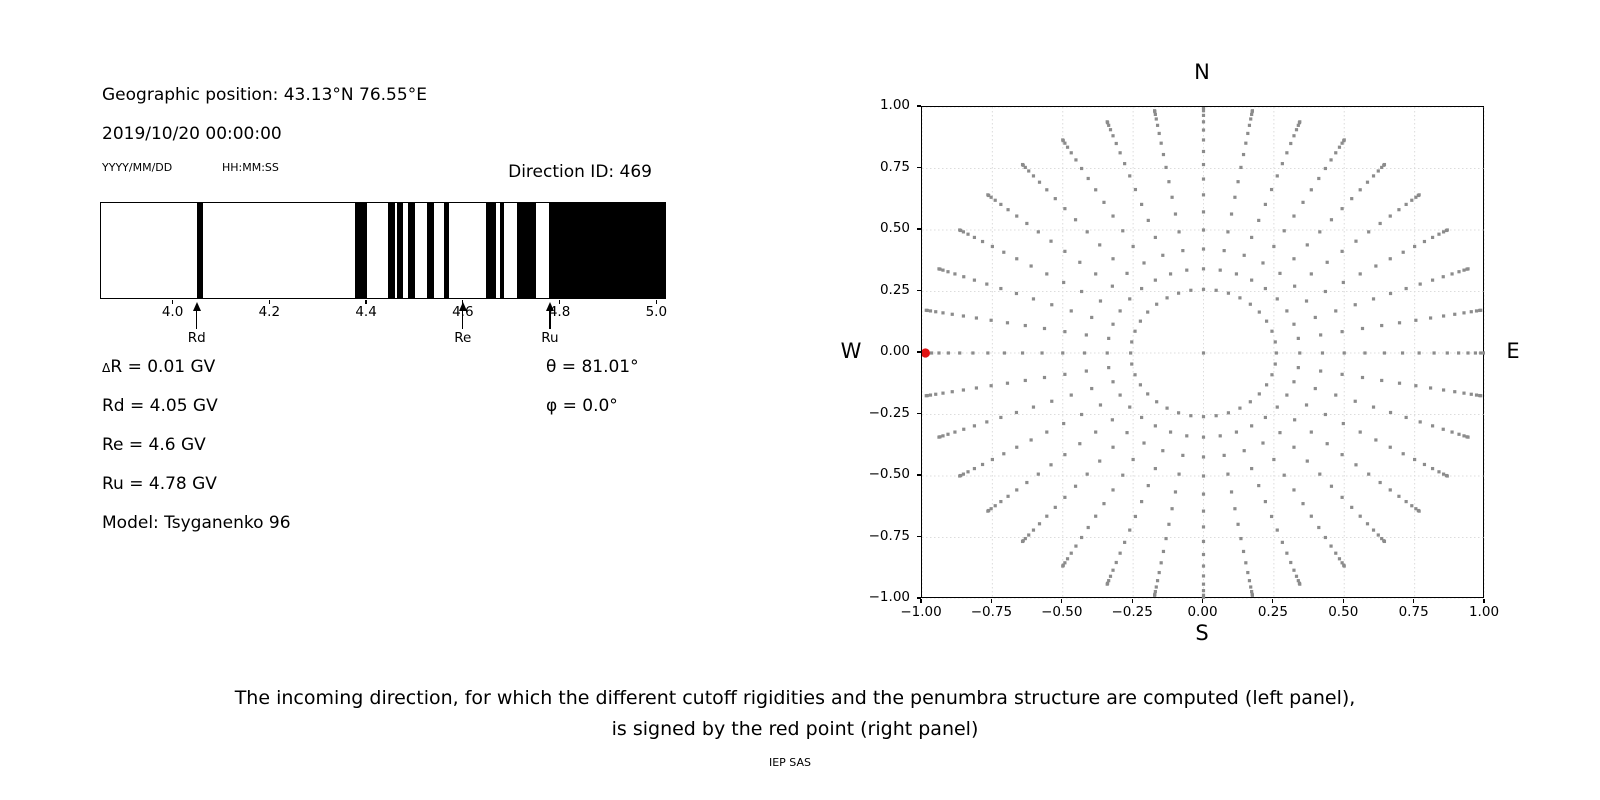 This screenshot has width=1600, height=800. What do you see at coordinates (106, 368) in the screenshot?
I see `delta-symbol: Δ` at bounding box center [106, 368].